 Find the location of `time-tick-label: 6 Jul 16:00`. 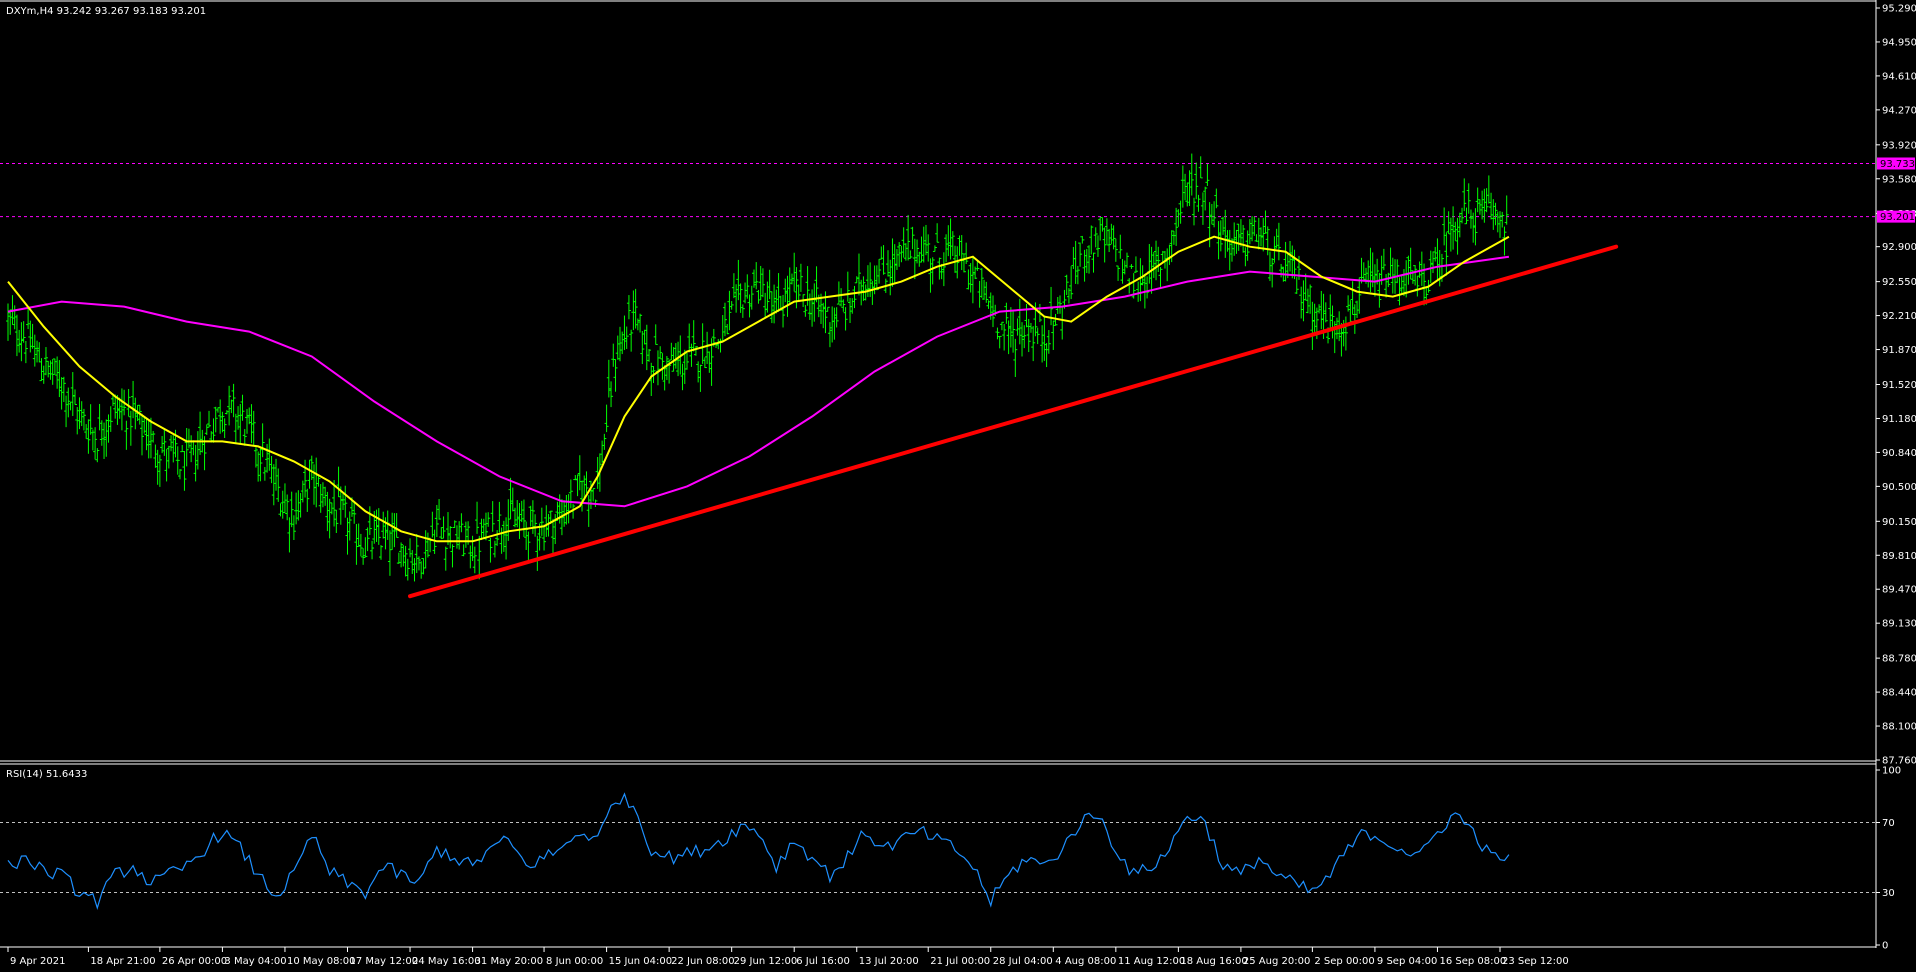

time-tick-label: 6 Jul 16:00 is located at coordinates (823, 961).